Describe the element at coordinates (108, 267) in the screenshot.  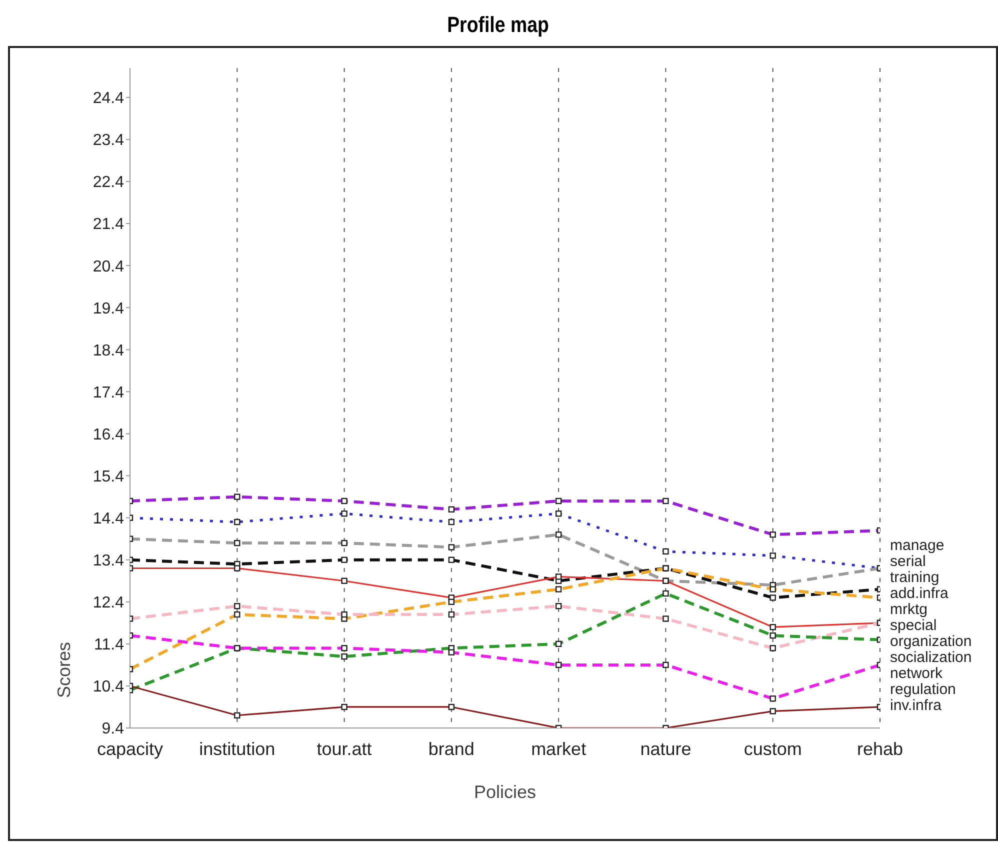
I see `y-tick-label: 20.4` at that location.